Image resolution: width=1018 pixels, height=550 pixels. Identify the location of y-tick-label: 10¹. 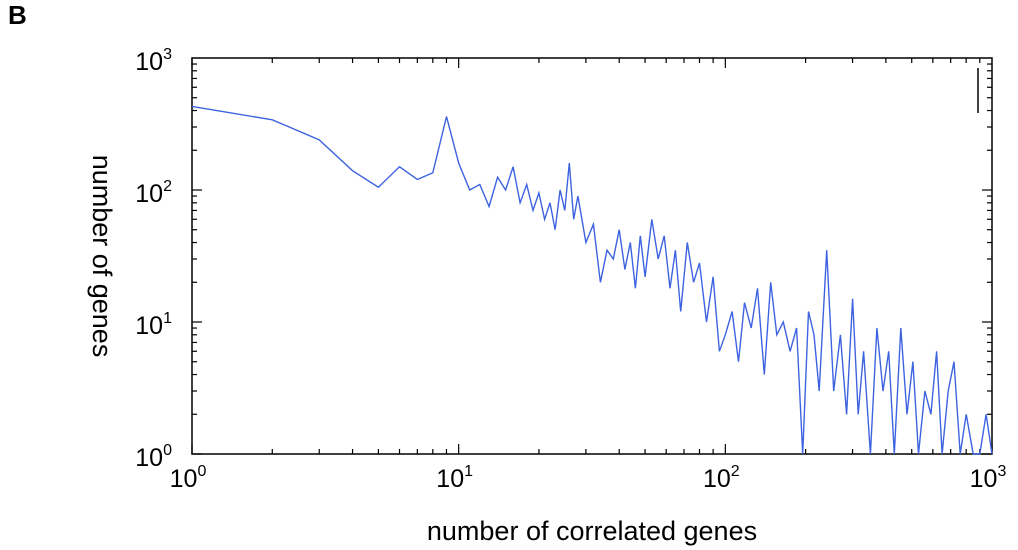
(153, 325).